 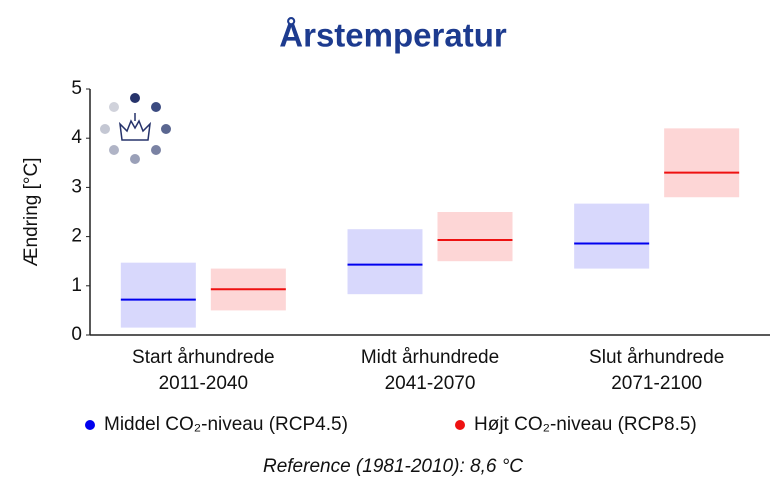 I want to click on x-tick-label: Start århundrede, so click(x=203, y=357).